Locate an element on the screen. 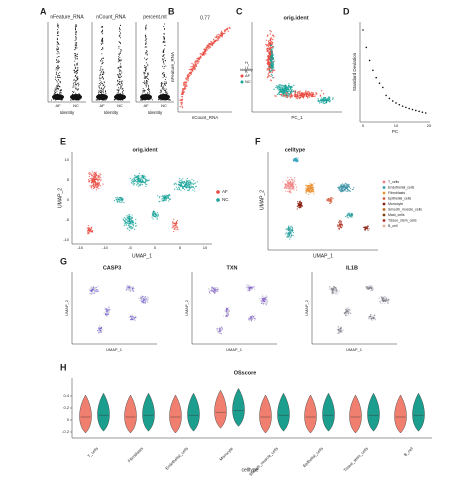 The image size is (474, 478). legend-swatch is located at coordinates (384, 226).